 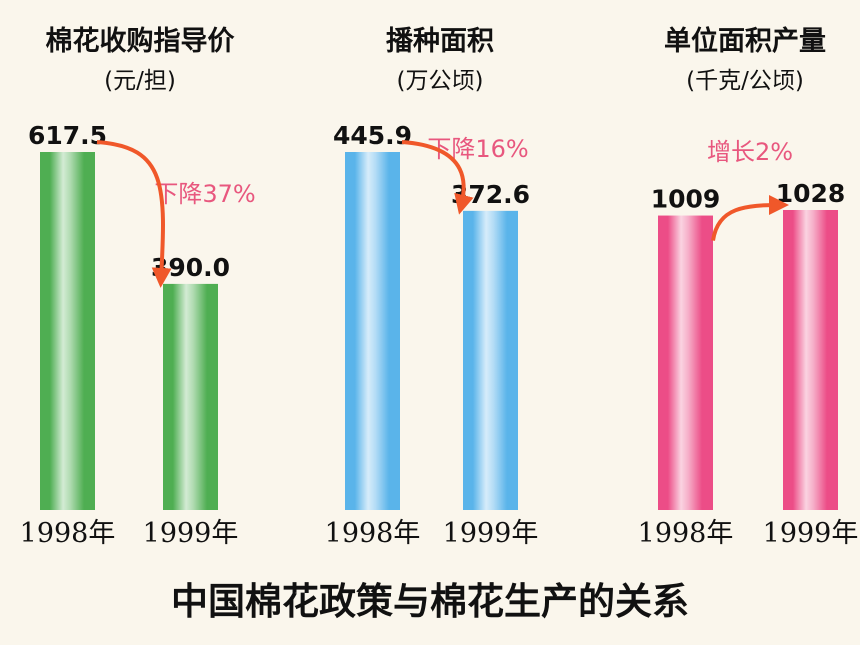 What do you see at coordinates (67, 135) in the screenshot?
I see `data-label: 617.5` at bounding box center [67, 135].